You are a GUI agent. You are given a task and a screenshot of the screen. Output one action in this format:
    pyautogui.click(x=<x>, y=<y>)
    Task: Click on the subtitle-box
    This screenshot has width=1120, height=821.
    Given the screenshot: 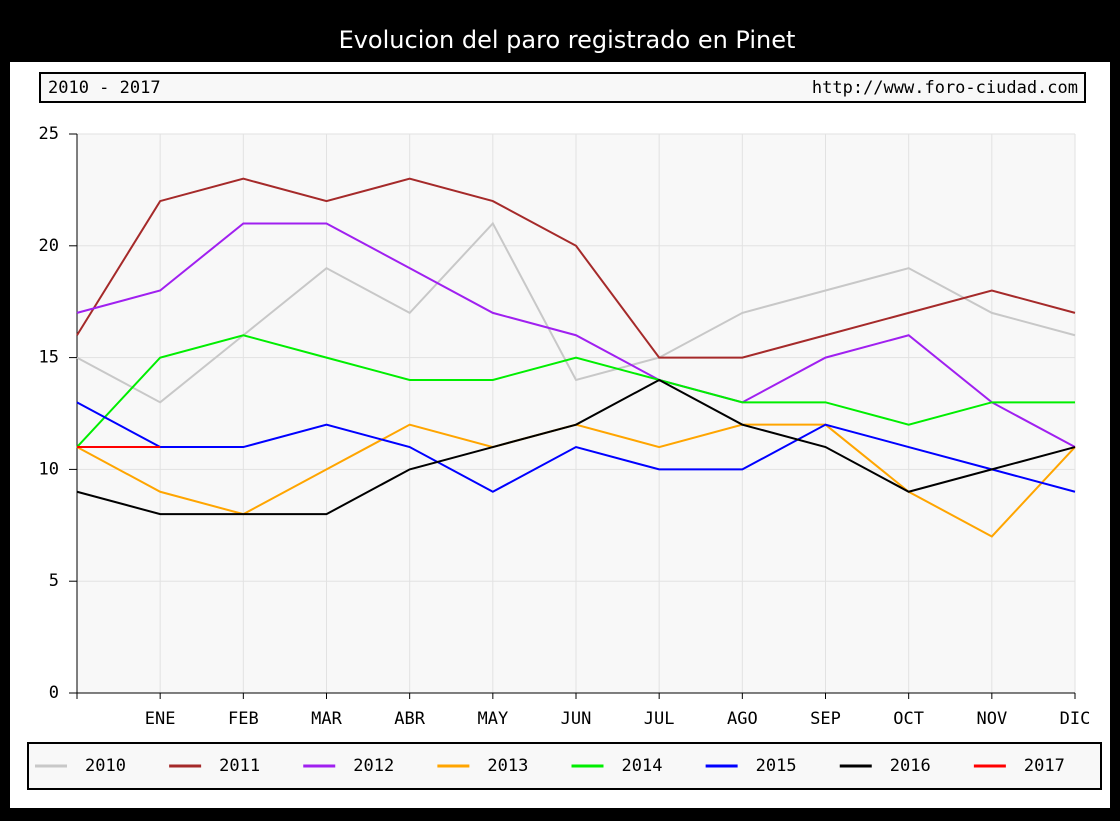 What is the action you would take?
    pyautogui.click(x=562, y=87)
    